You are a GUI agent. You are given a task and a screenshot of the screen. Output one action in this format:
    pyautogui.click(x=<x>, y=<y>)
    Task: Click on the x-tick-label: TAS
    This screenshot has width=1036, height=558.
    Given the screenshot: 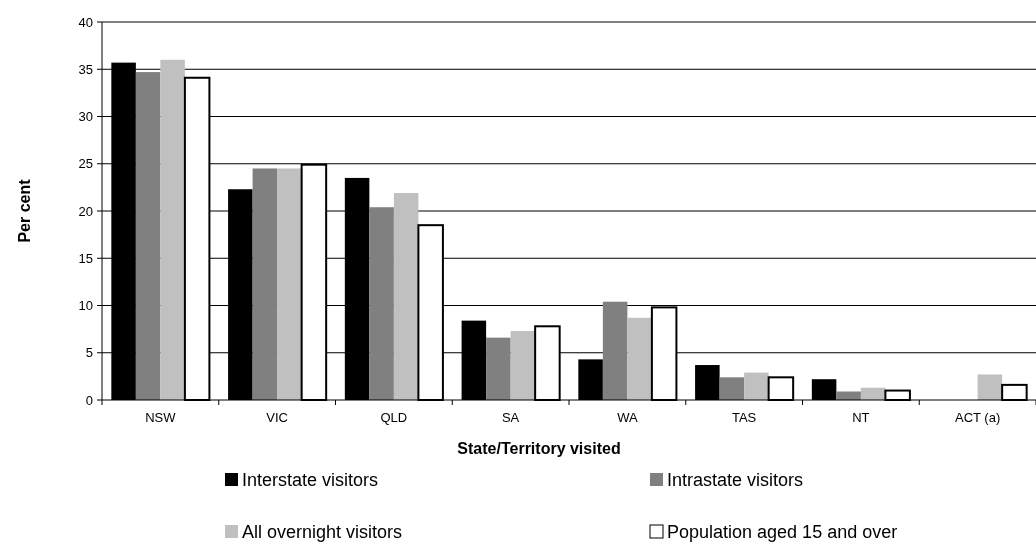 What is the action you would take?
    pyautogui.click(x=744, y=417)
    